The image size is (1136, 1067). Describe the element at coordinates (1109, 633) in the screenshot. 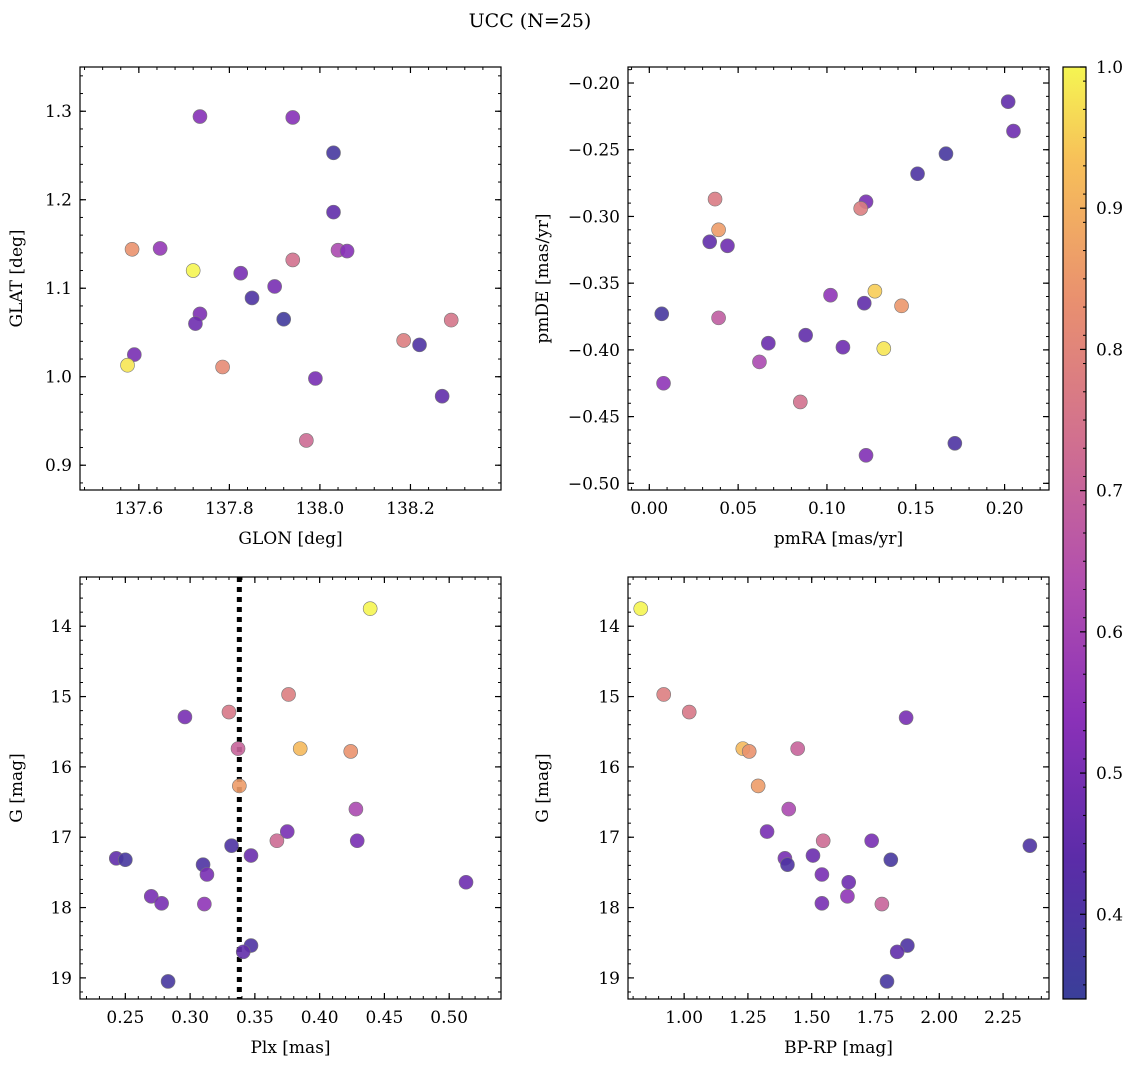

I see `colorbar-tick-label: 0.6` at that location.